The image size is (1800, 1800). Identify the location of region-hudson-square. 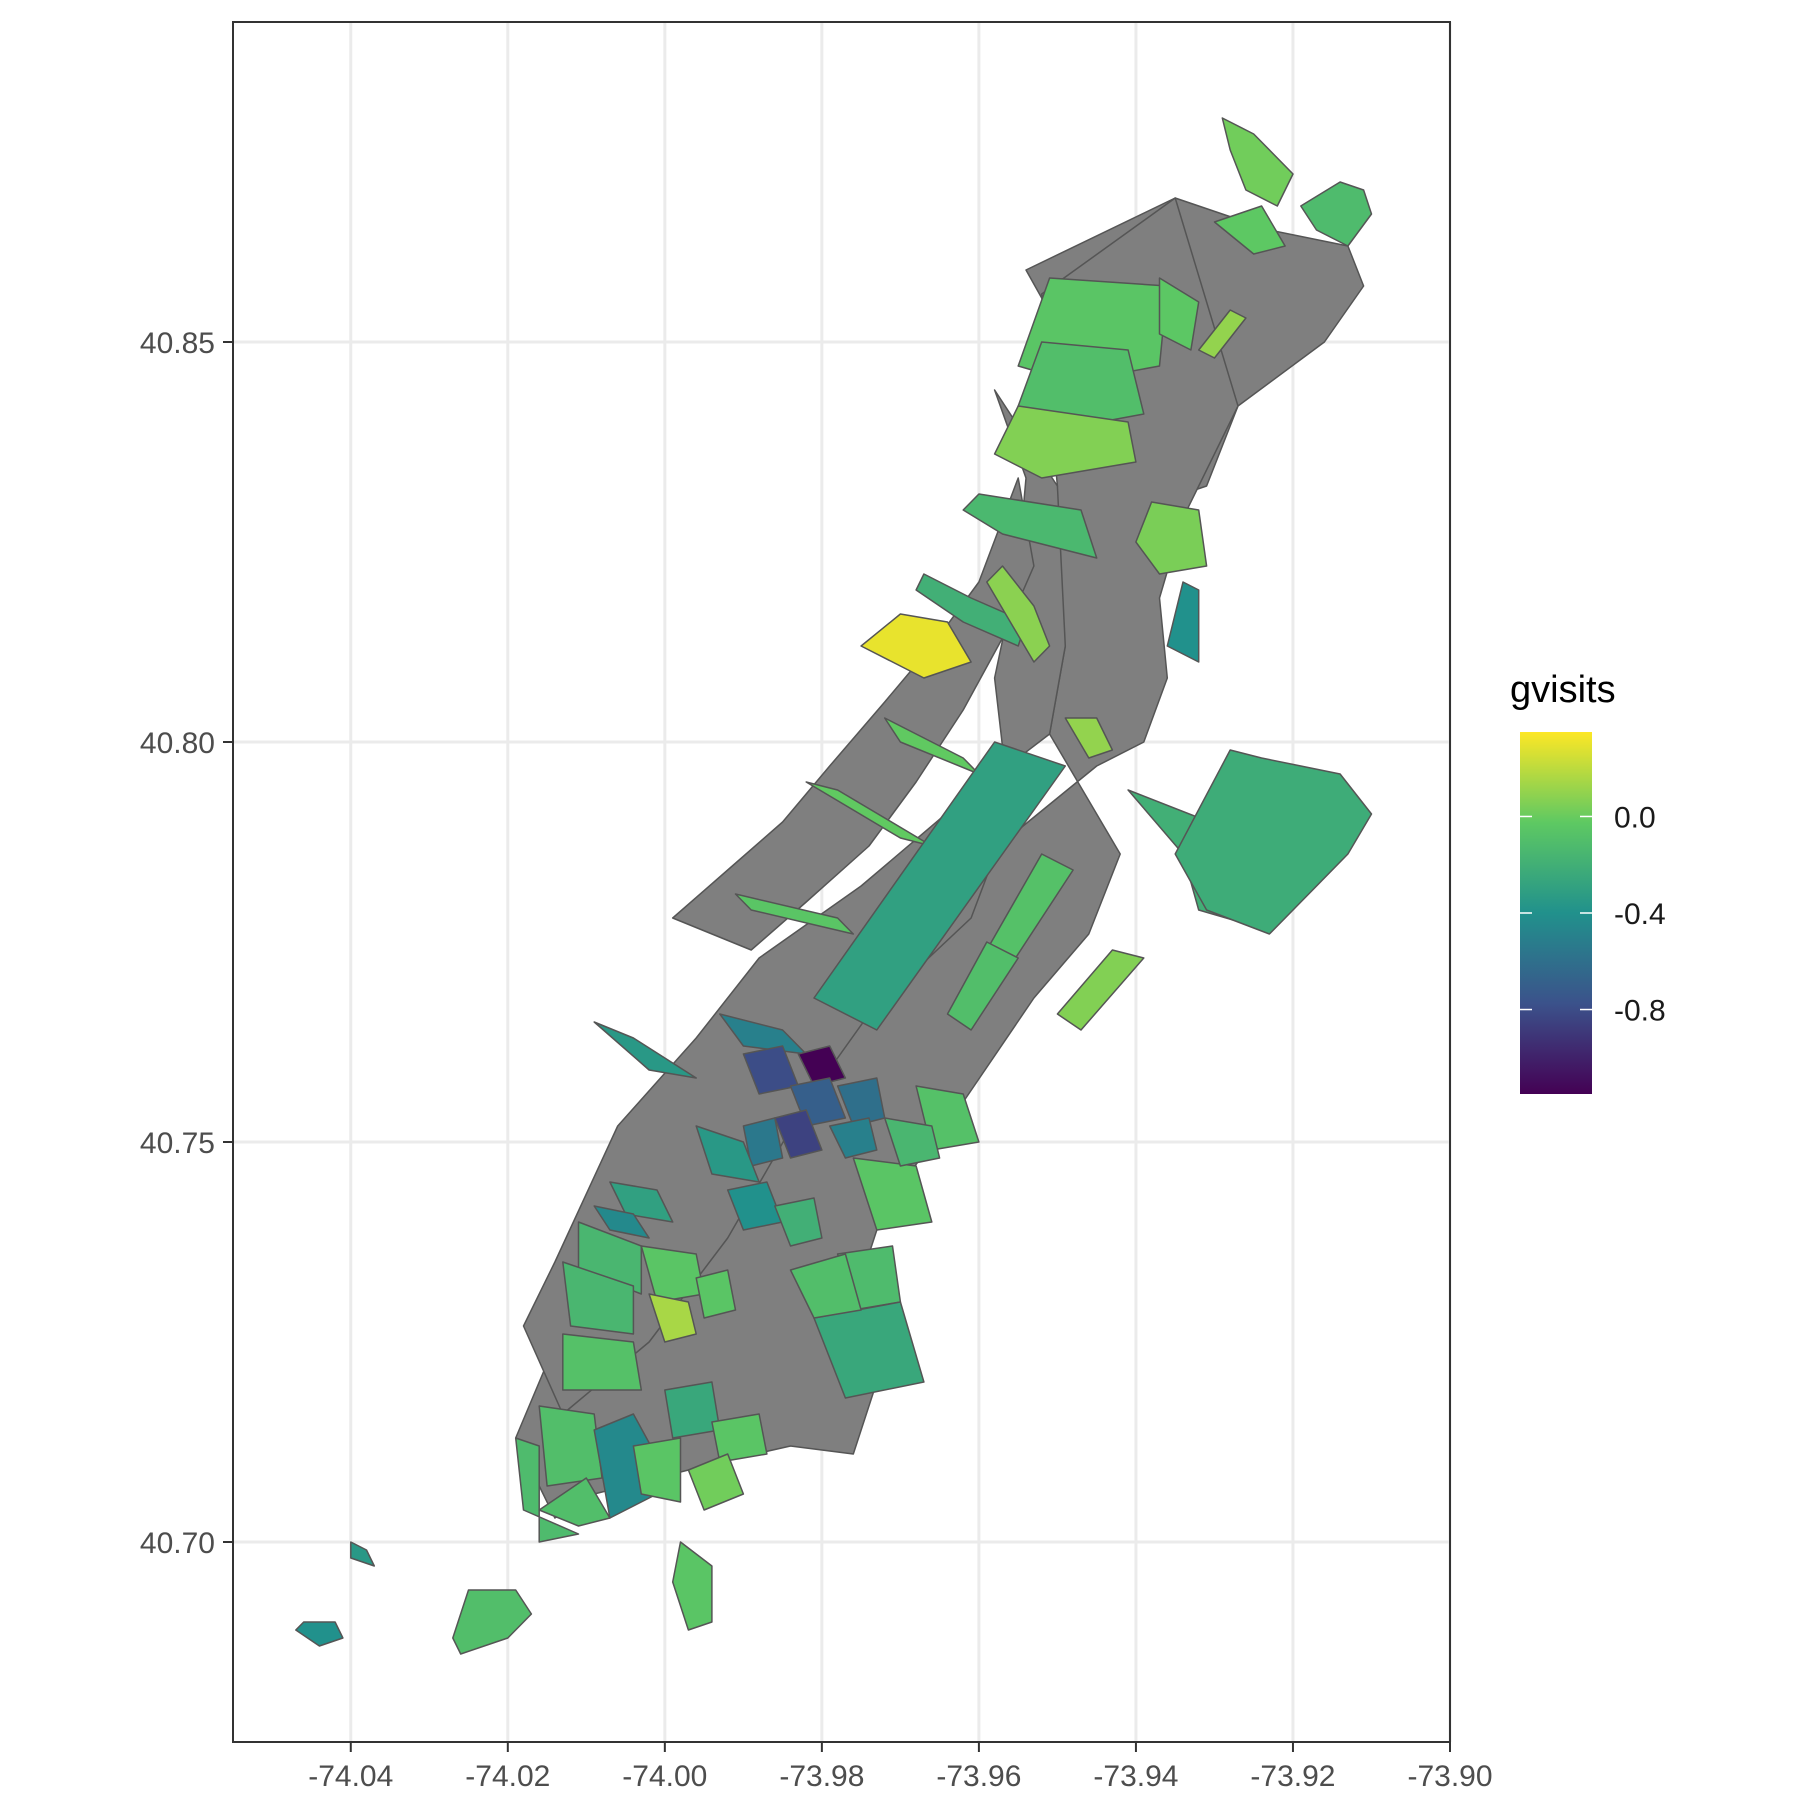
(598, 1298).